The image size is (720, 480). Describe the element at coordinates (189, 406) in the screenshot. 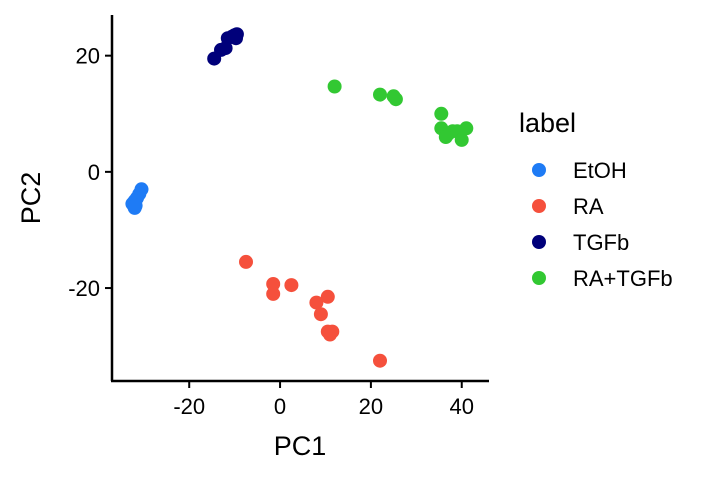

I see `x-tick-label: -20` at that location.